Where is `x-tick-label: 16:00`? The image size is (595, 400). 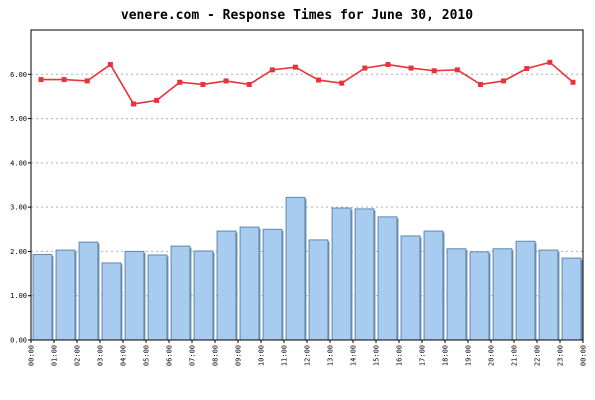 x-tick-label: 16:00 is located at coordinates (400, 355).